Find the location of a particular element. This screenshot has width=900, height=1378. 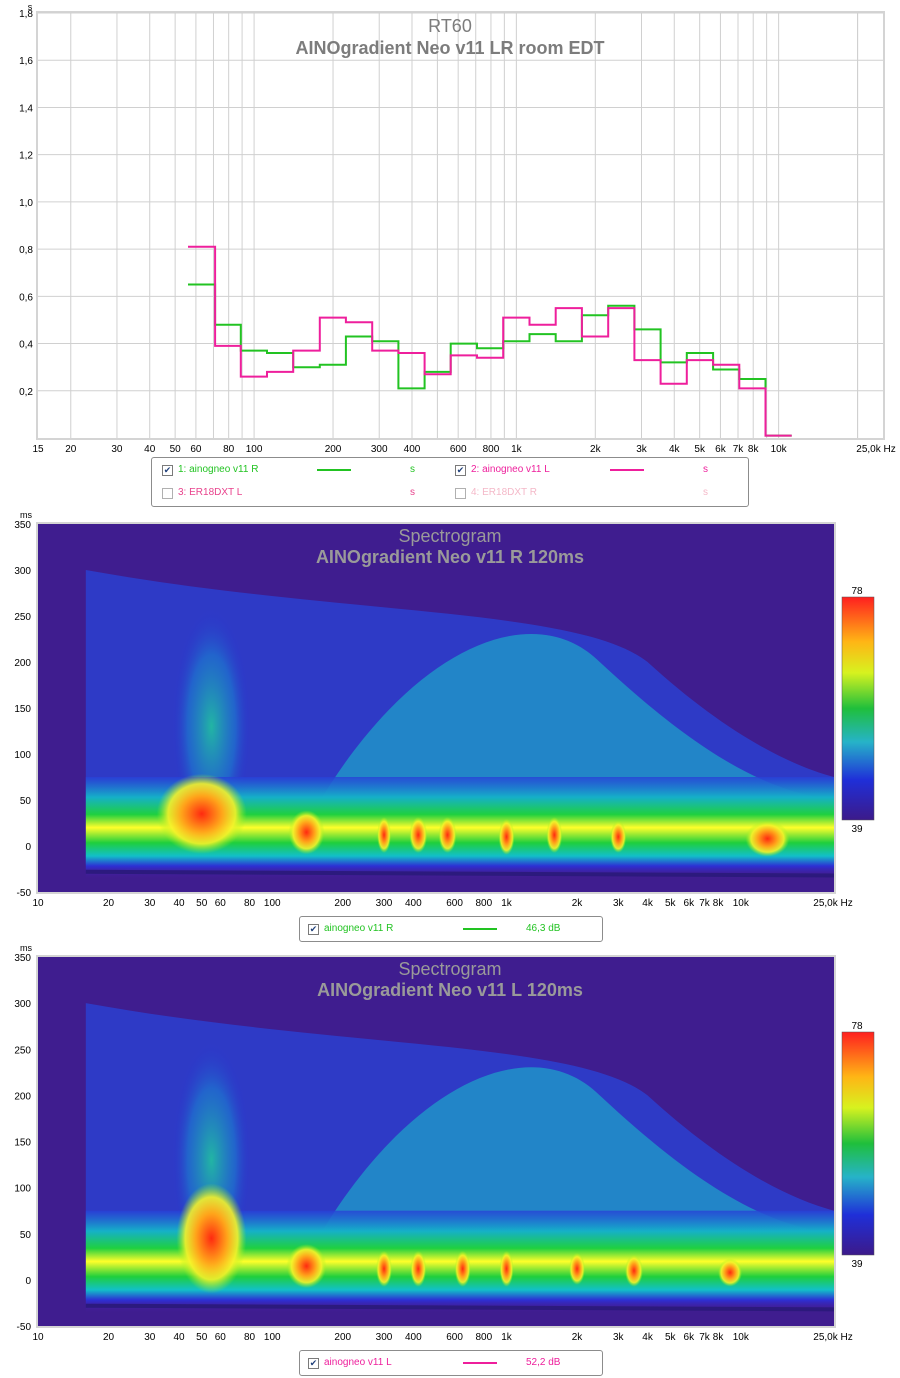

legend-unit-2: s is located at coordinates (705, 469).